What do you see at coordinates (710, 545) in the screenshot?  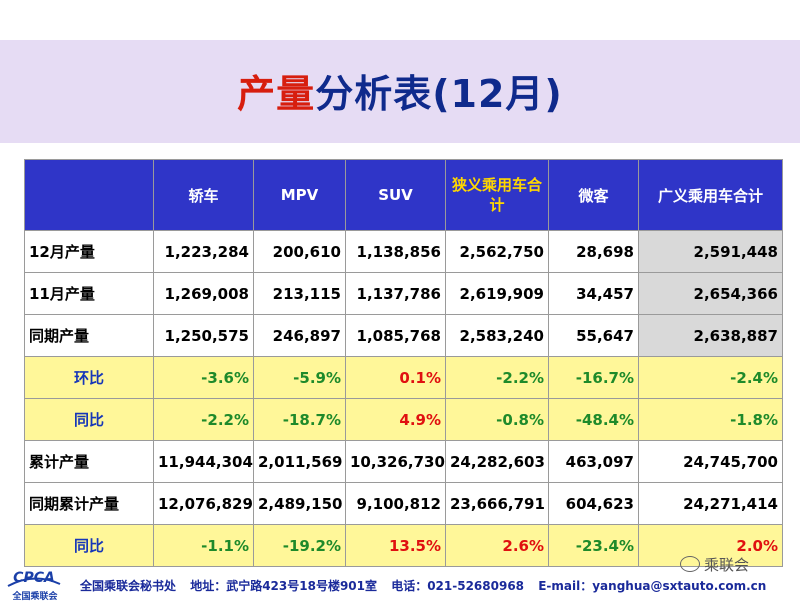 I see `table-cell: 2.0%` at bounding box center [710, 545].